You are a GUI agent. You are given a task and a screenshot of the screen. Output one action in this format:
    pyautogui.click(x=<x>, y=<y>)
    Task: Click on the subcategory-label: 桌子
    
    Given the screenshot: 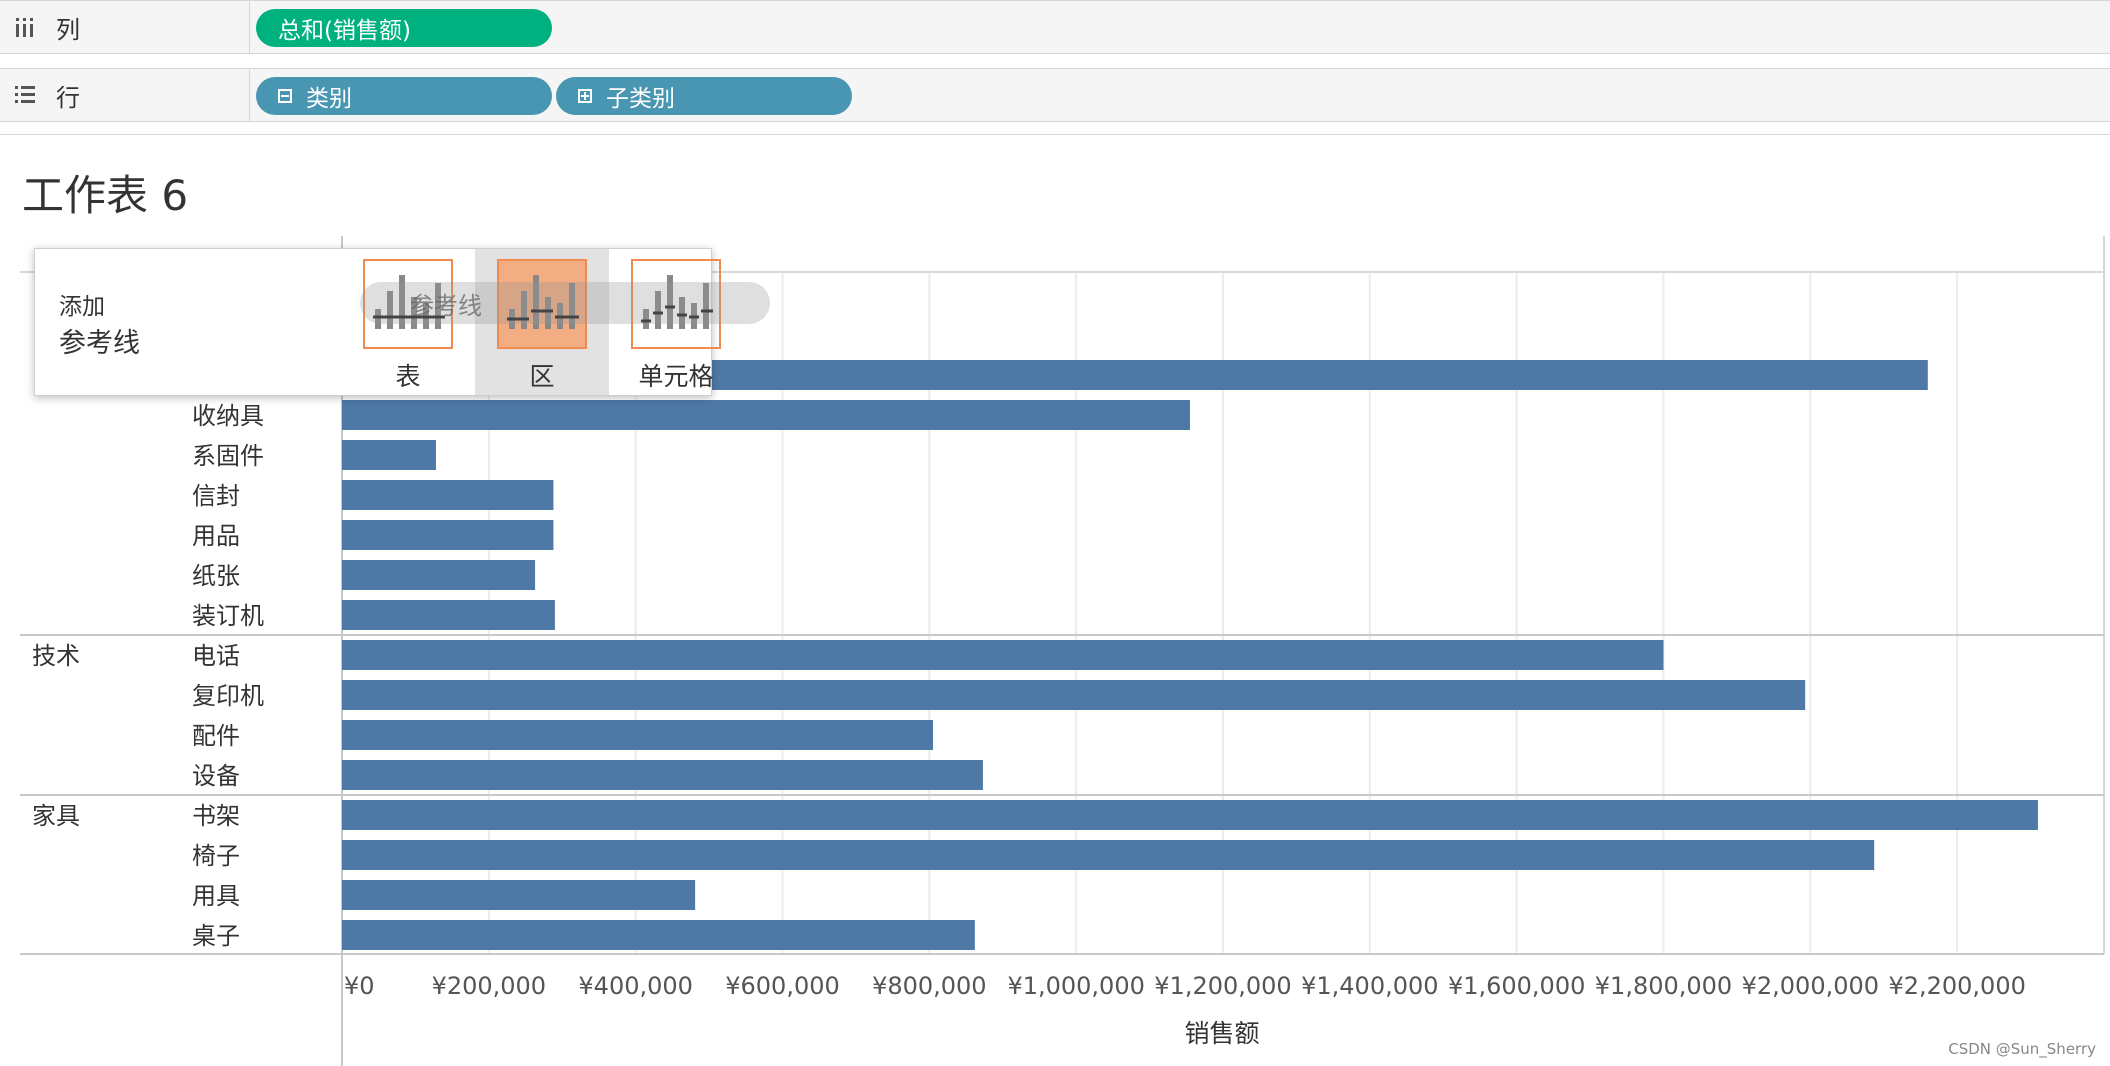 What is the action you would take?
    pyautogui.click(x=216, y=936)
    